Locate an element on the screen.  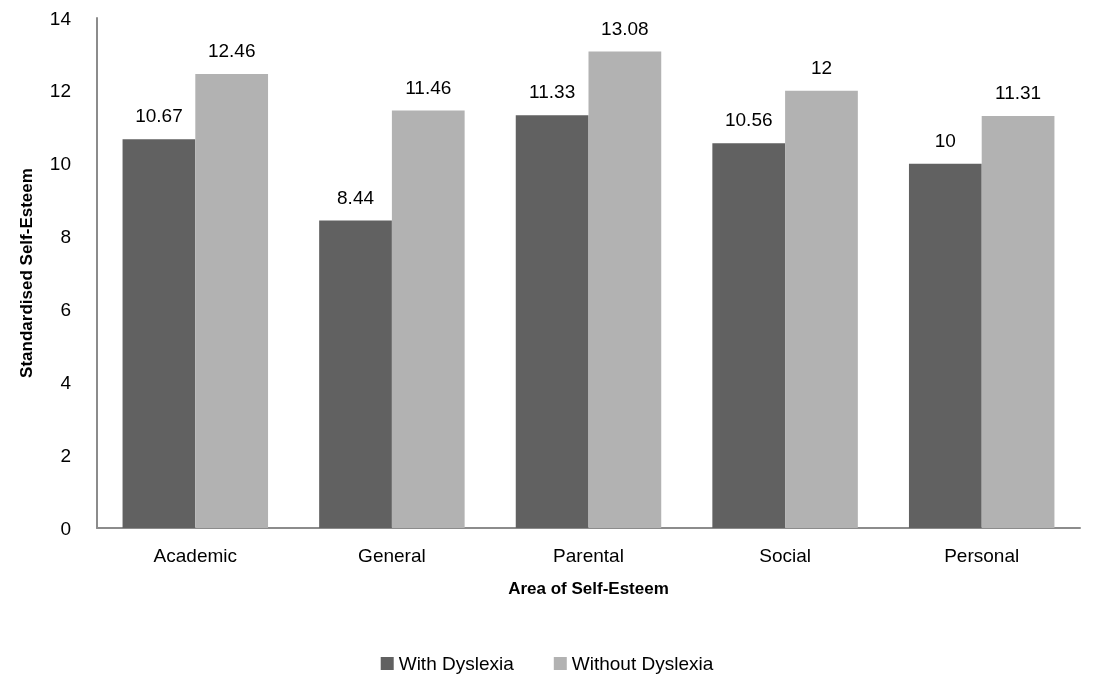
y-tick-label: 10 is located at coordinates (60, 164).